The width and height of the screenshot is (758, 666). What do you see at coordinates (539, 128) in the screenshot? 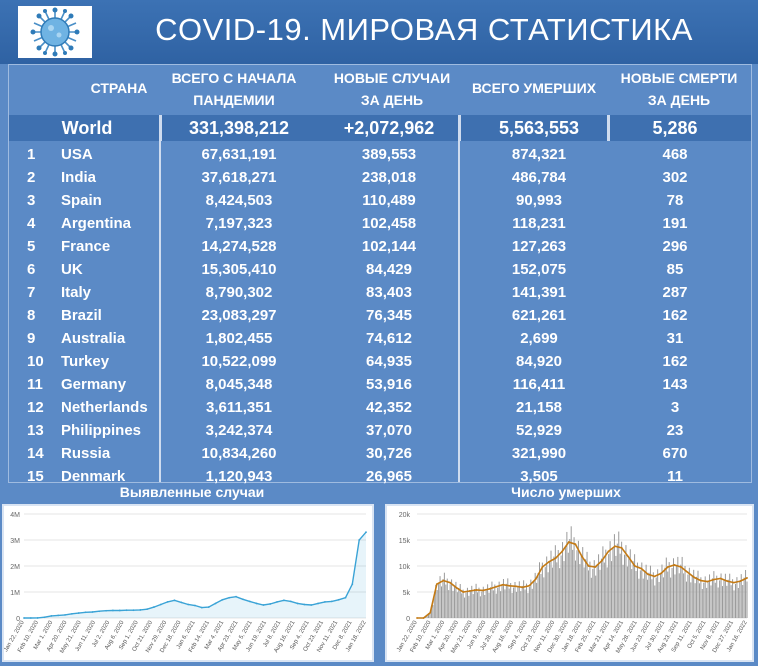
I see `world-total-deaths: 5,563,553` at bounding box center [539, 128].